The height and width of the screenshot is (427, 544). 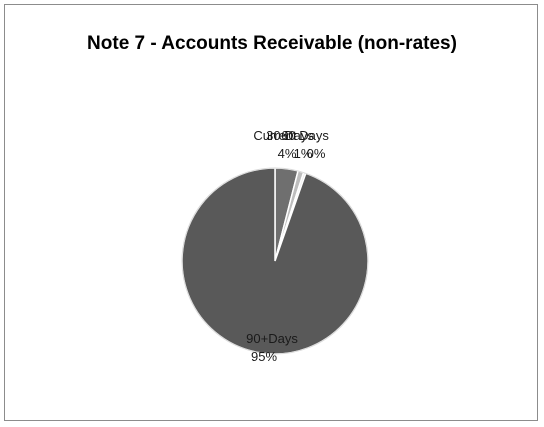 What do you see at coordinates (316, 153) in the screenshot?
I see `slice-percent-label: 0%` at bounding box center [316, 153].